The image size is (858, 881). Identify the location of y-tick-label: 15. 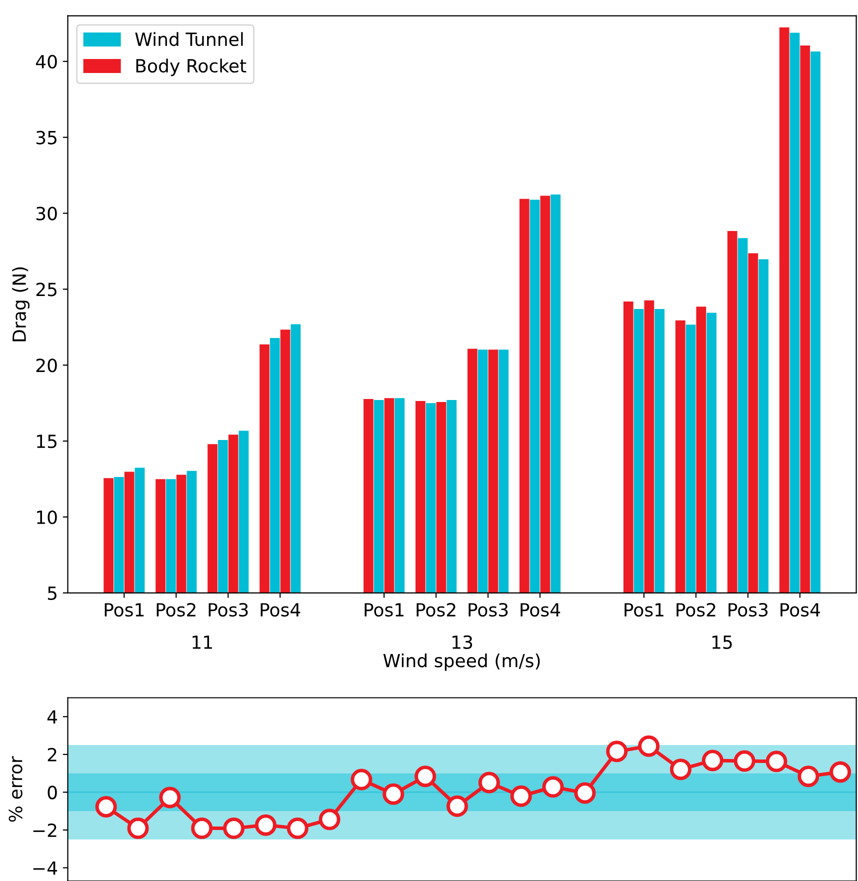
(46, 441).